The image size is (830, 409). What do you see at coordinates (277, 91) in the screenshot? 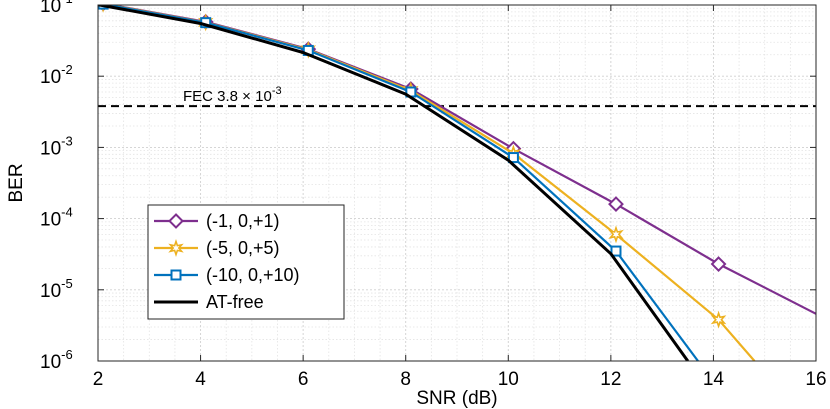
I see `fec-label-exponent: -3` at bounding box center [277, 91].